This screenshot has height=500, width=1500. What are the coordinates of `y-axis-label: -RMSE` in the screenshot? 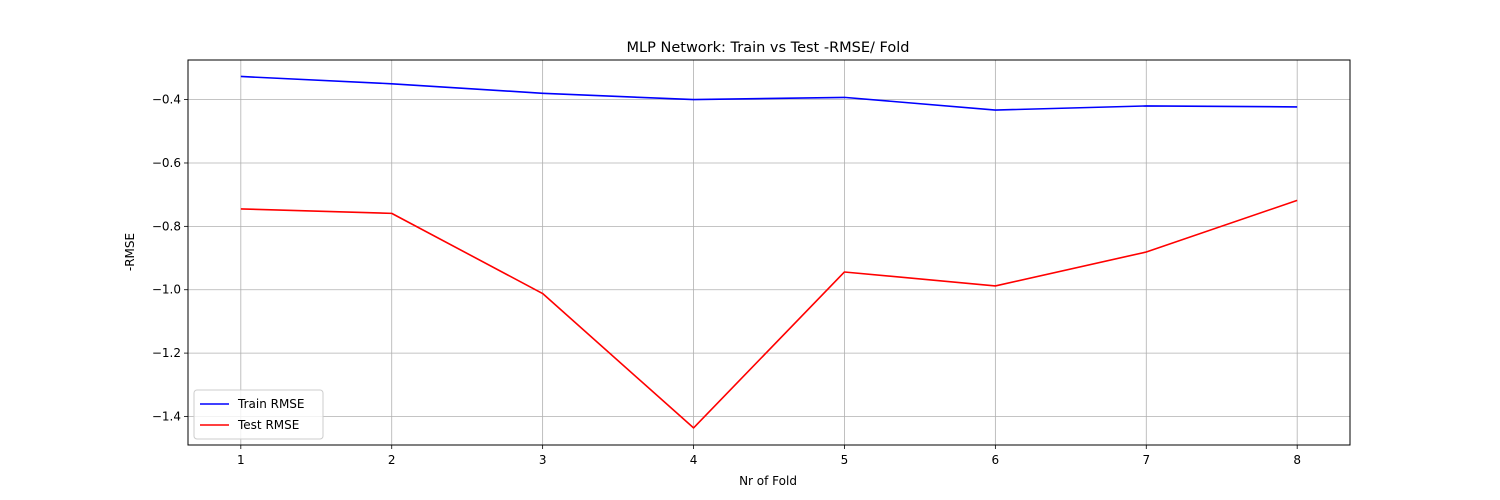 It's located at (130, 252).